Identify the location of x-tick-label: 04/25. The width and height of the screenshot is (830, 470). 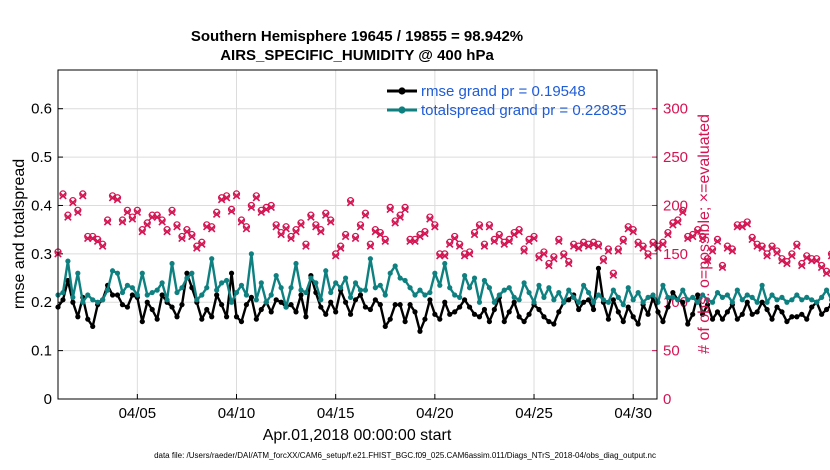
(534, 413).